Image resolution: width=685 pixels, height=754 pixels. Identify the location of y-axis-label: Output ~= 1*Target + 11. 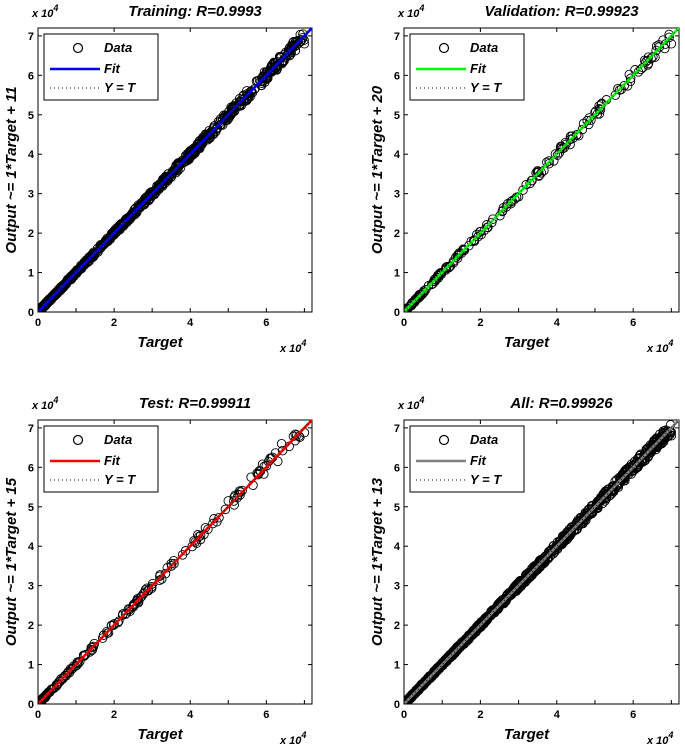
(11, 169).